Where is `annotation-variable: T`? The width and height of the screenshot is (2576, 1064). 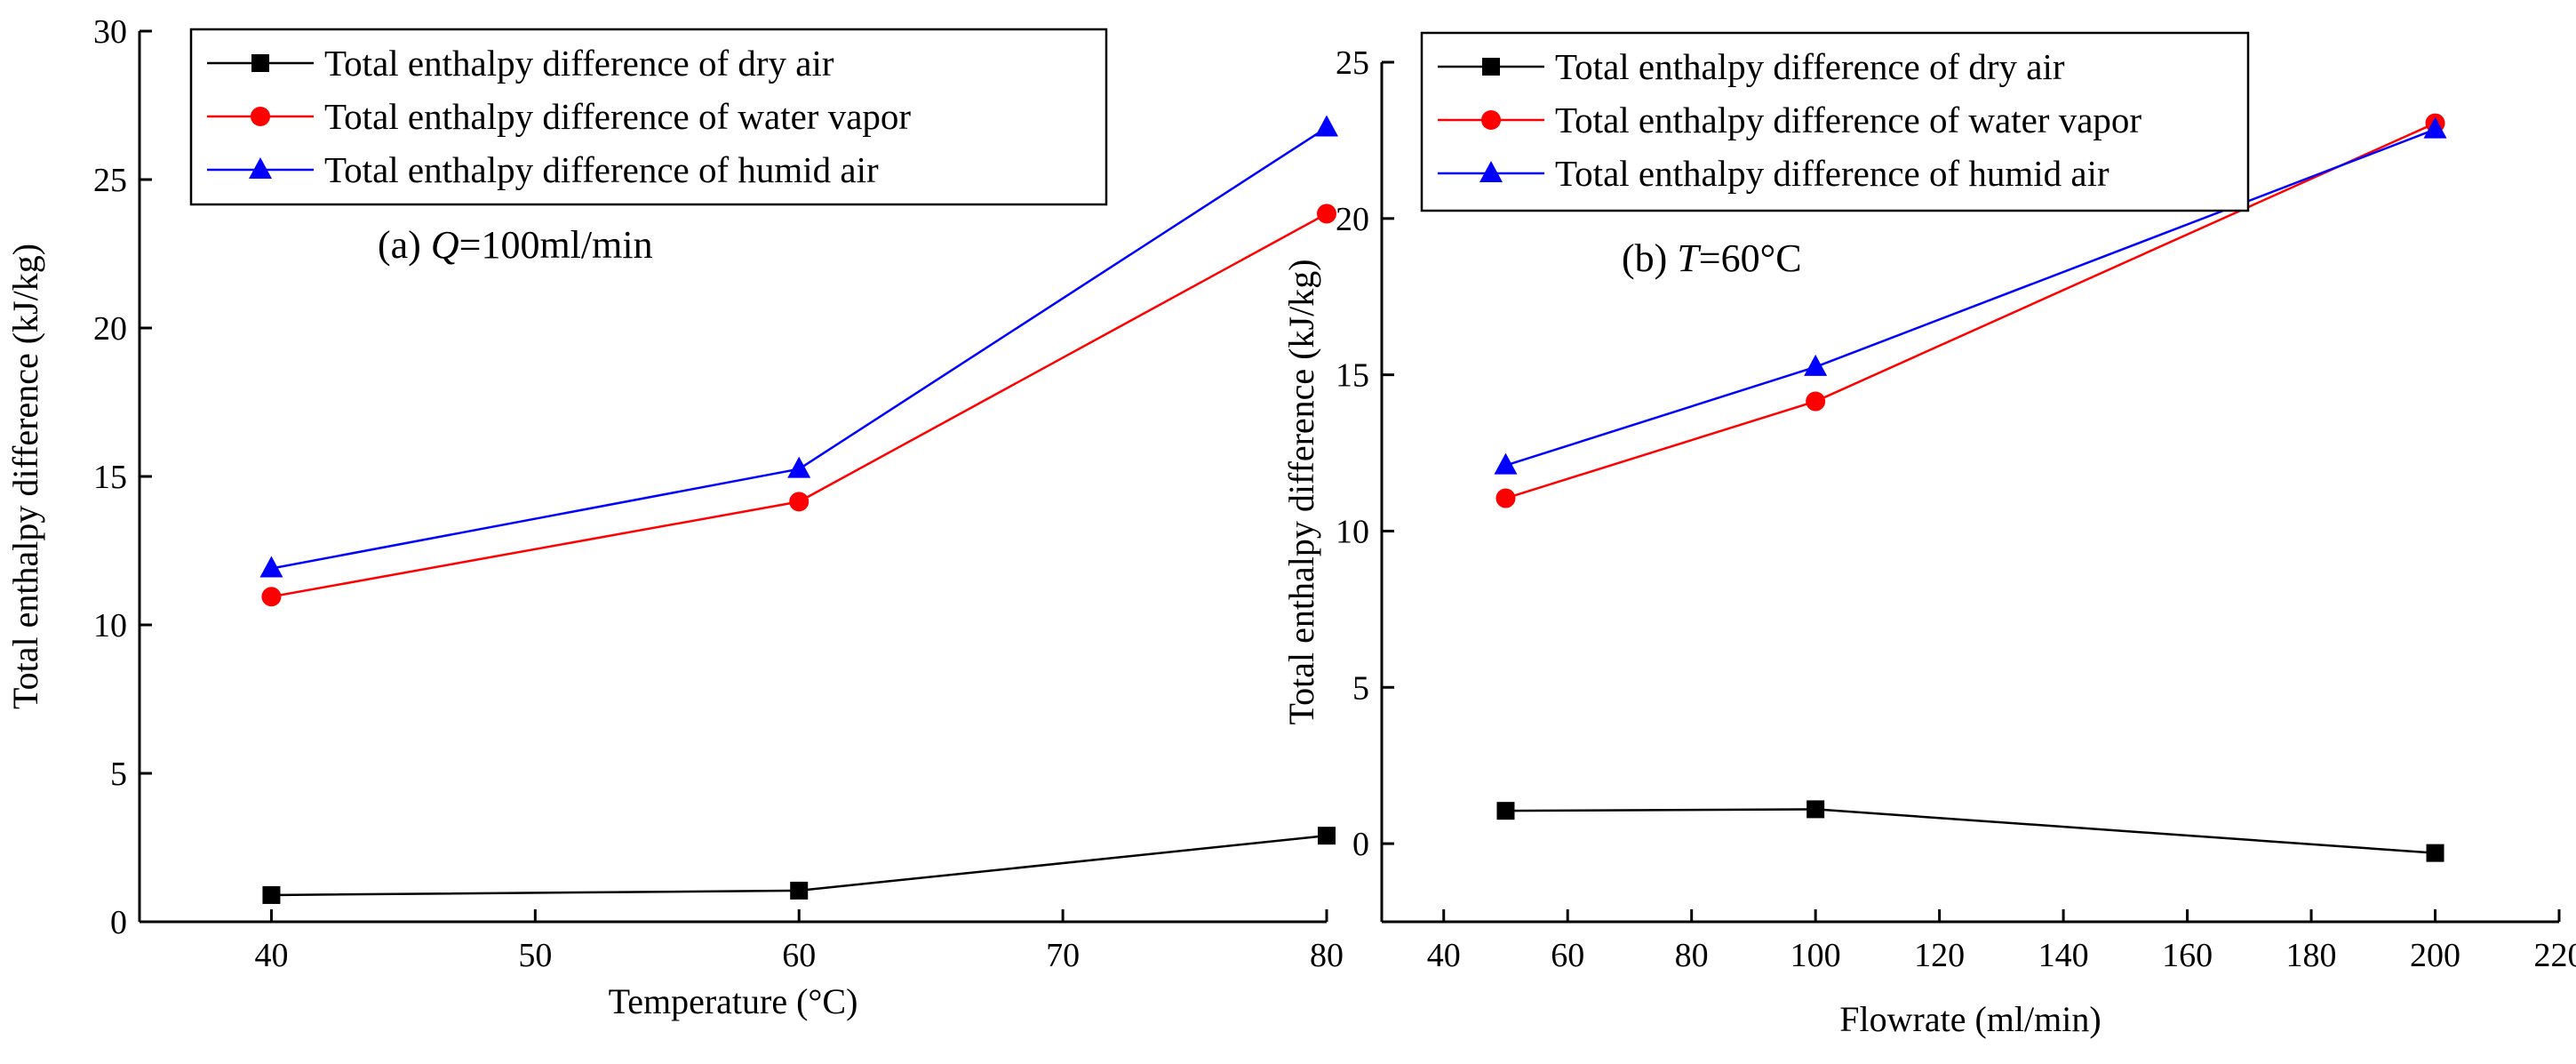 annotation-variable: T is located at coordinates (1690, 258).